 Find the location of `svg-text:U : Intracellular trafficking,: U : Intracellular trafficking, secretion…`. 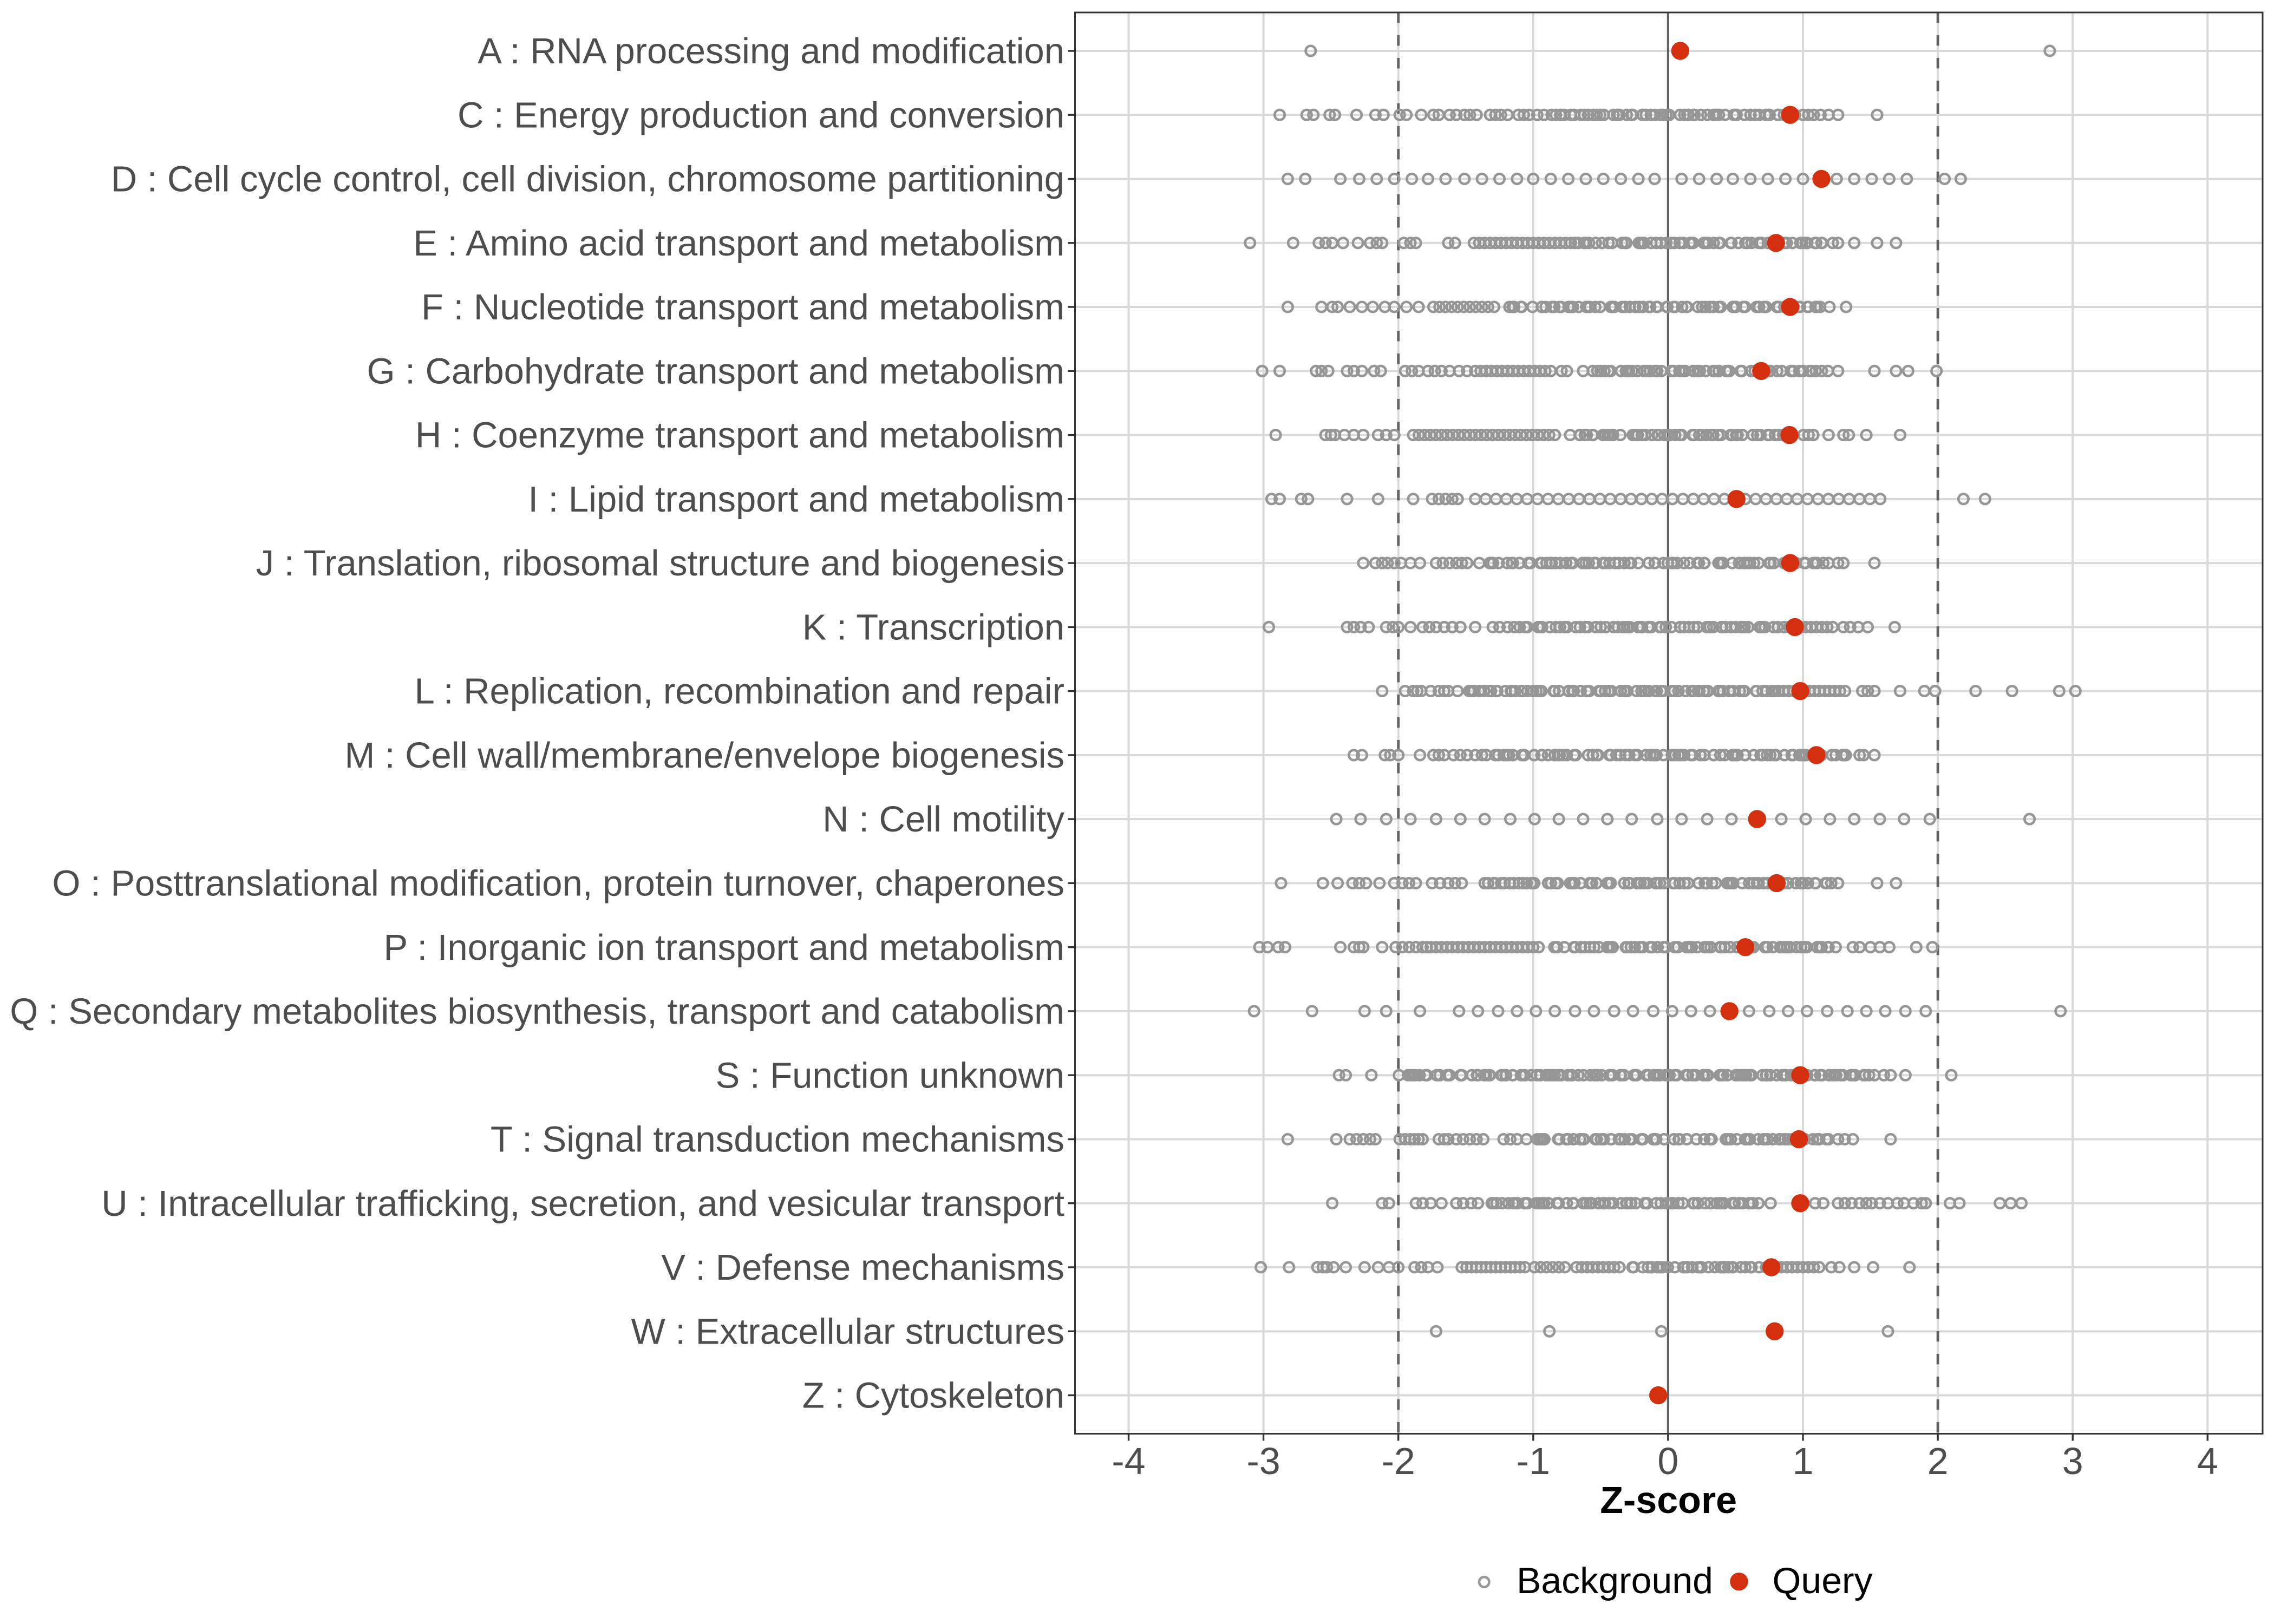

svg-text:U : Intracellular trafficking,: U : Intracellular trafficking, secretion… is located at coordinates (583, 1203).